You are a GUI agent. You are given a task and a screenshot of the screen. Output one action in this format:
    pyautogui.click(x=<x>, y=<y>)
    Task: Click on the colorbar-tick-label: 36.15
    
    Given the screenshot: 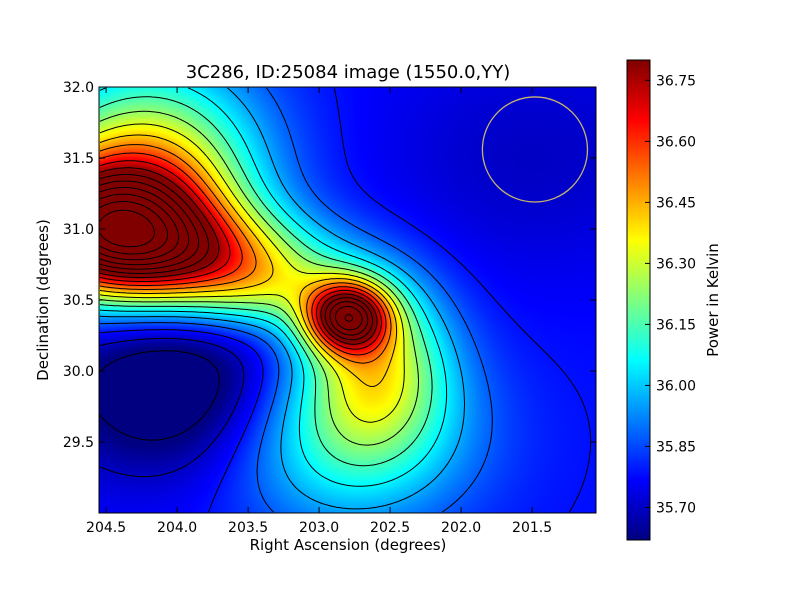 What is the action you would take?
    pyautogui.click(x=676, y=325)
    